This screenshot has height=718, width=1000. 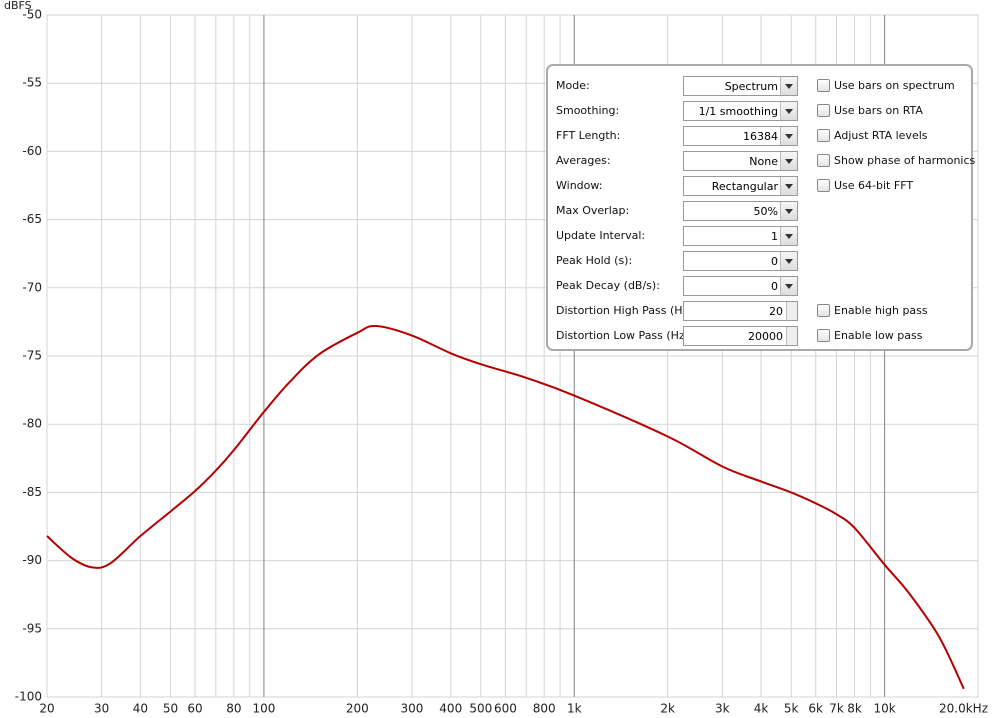 What do you see at coordinates (626, 310) in the screenshot?
I see `setting-label: Distortion High Pass (Hz):` at bounding box center [626, 310].